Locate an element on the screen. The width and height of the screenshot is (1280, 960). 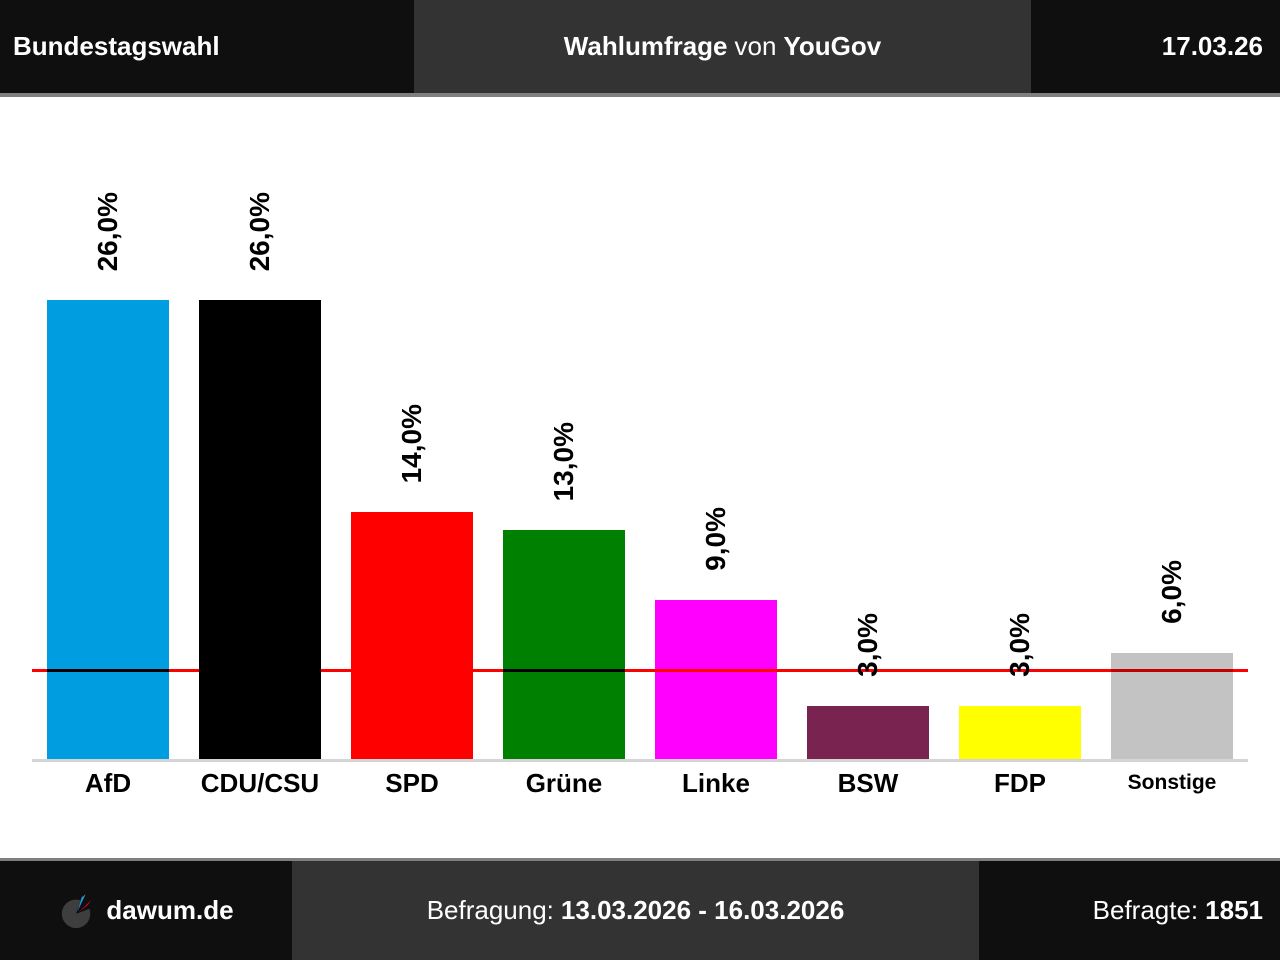
pollster-name: YouGov is located at coordinates (832, 46).